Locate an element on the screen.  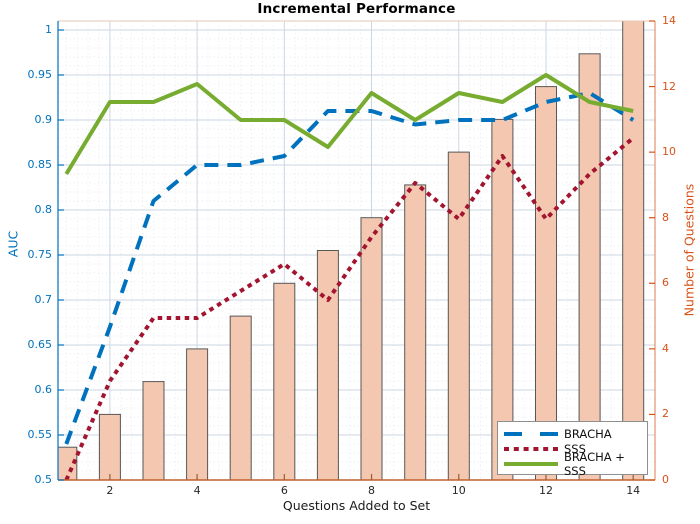
x-tick-label: 14 is located at coordinates (633, 490).